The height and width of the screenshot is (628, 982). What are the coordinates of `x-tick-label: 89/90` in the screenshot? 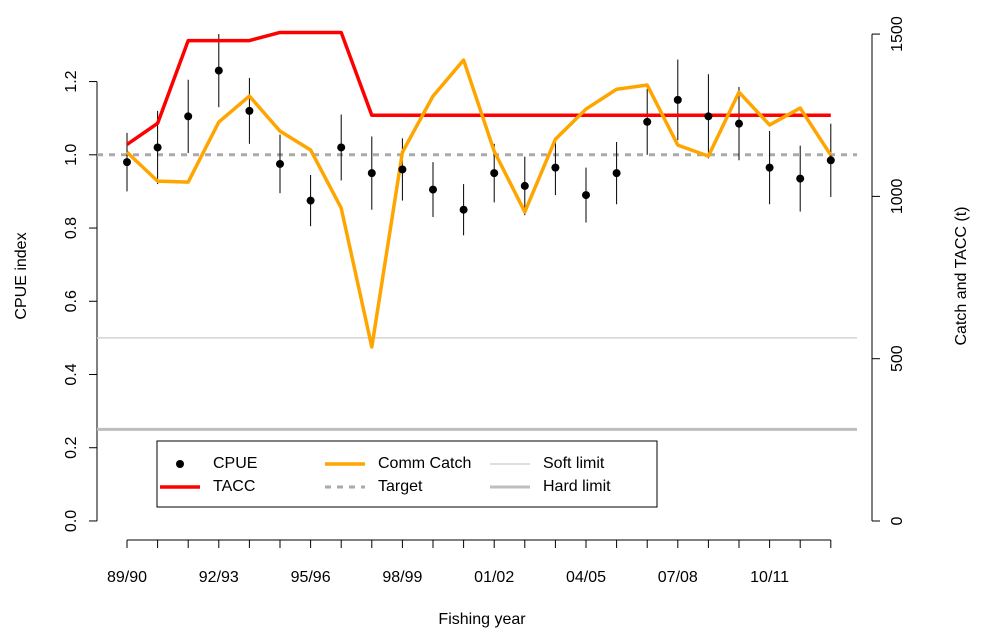 It's located at (127, 577).